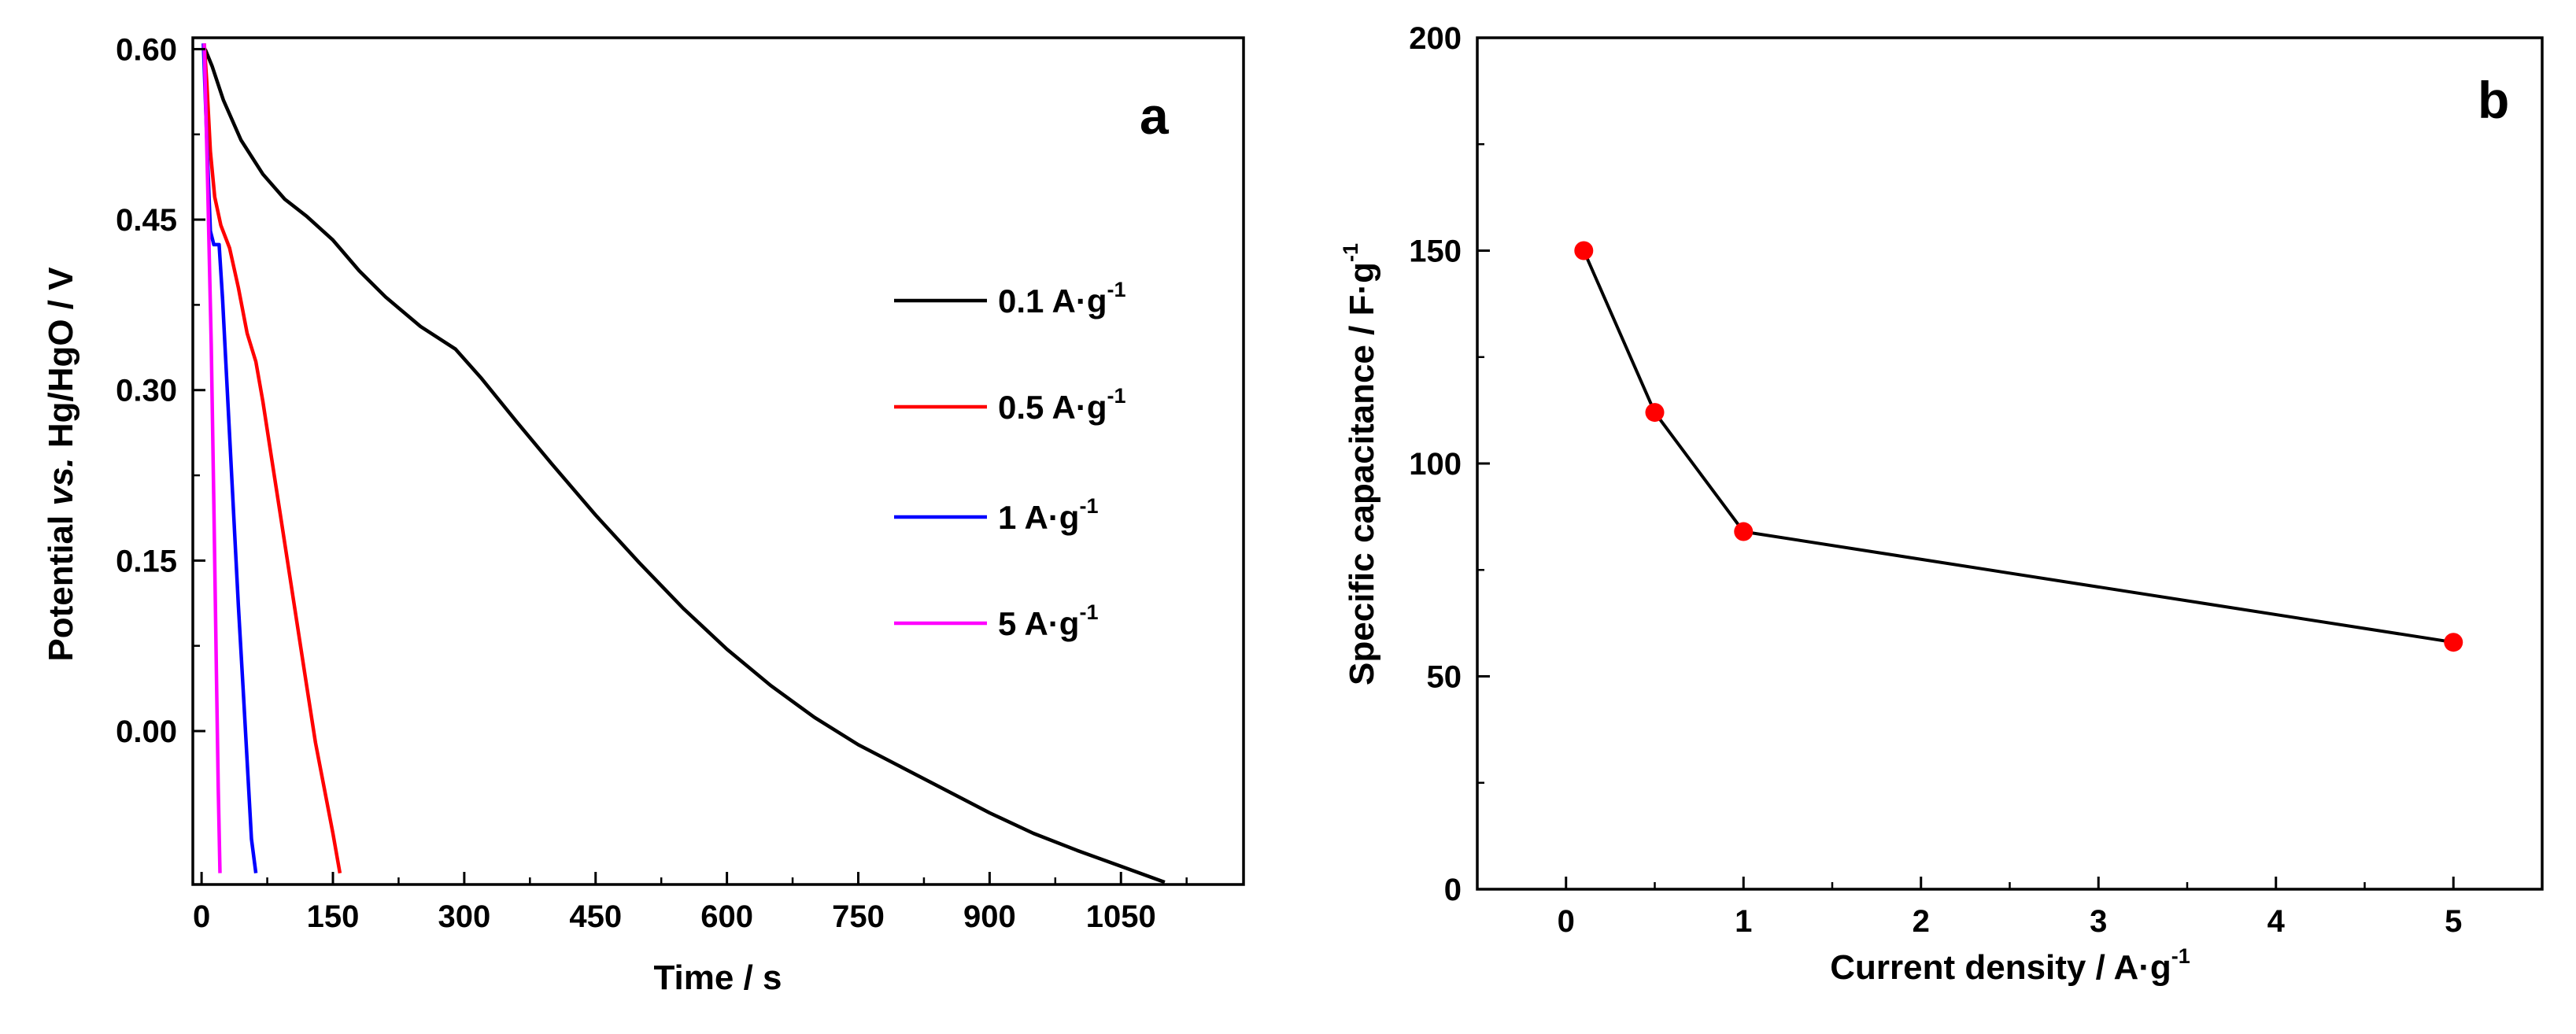  What do you see at coordinates (2010, 965) in the screenshot?
I see `b-x-axis-label: Current density / A·g-1` at bounding box center [2010, 965].